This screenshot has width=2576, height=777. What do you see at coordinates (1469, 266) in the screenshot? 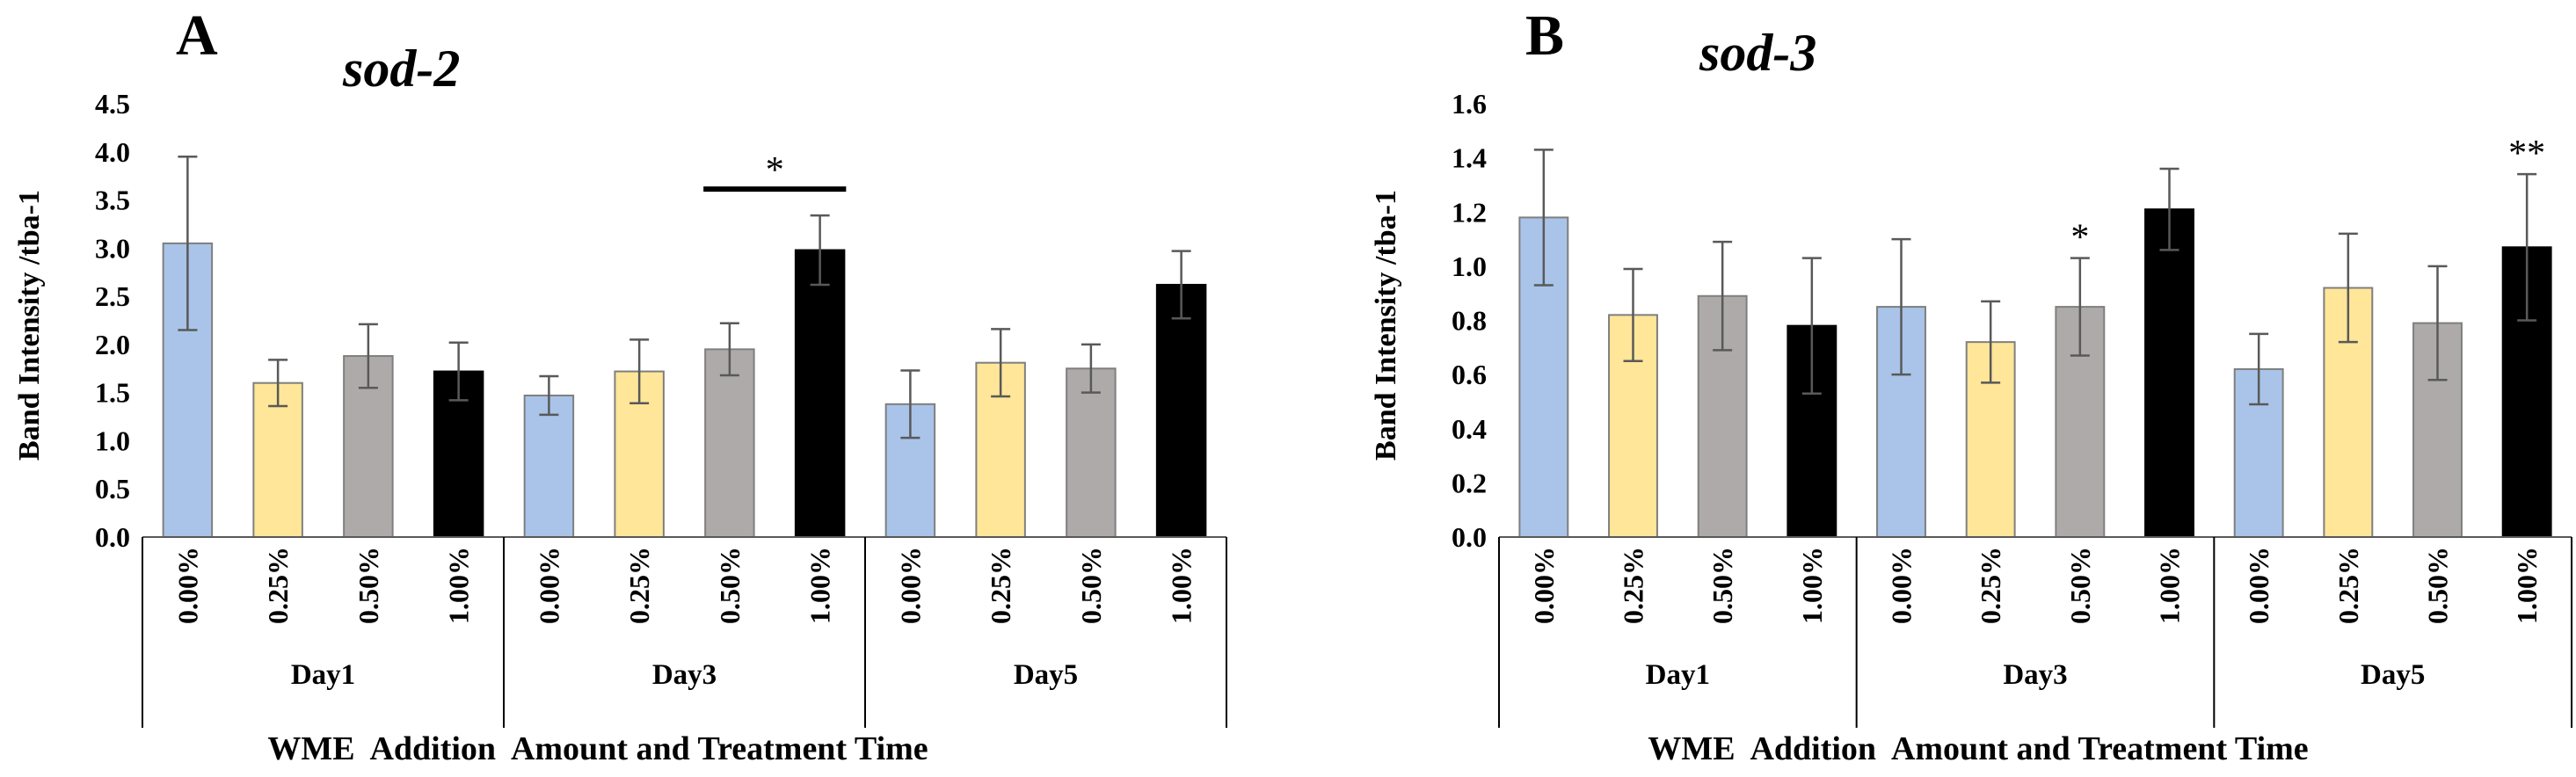
I see `panel-b-y-tick-label: 1.0` at bounding box center [1469, 266].